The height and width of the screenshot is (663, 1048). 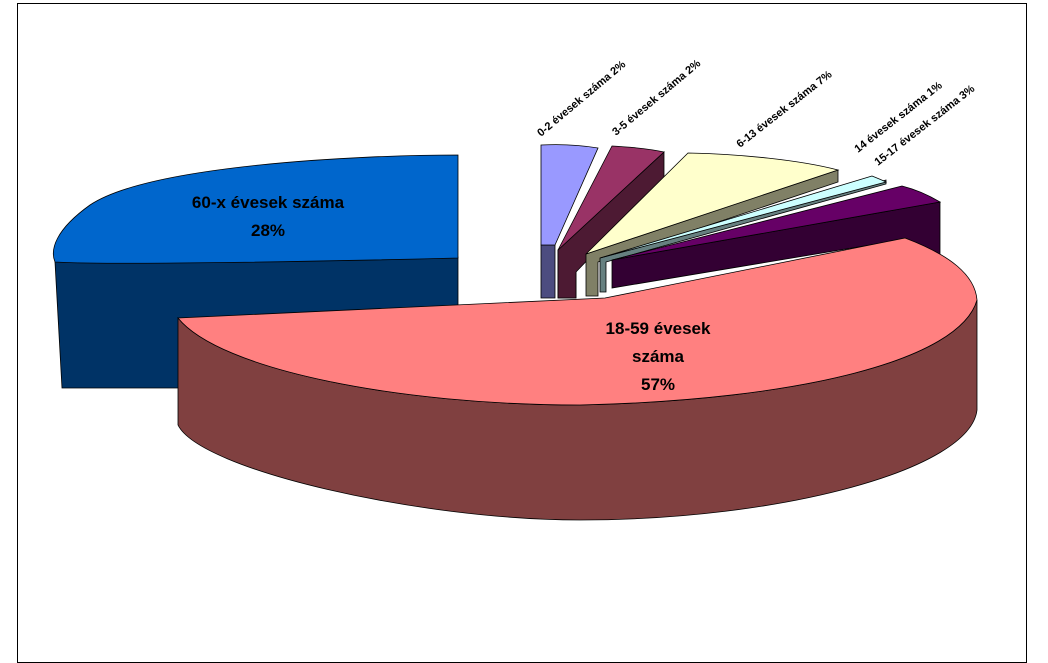 What do you see at coordinates (611, 198) in the screenshot?
I see `slice-3-5-top` at bounding box center [611, 198].